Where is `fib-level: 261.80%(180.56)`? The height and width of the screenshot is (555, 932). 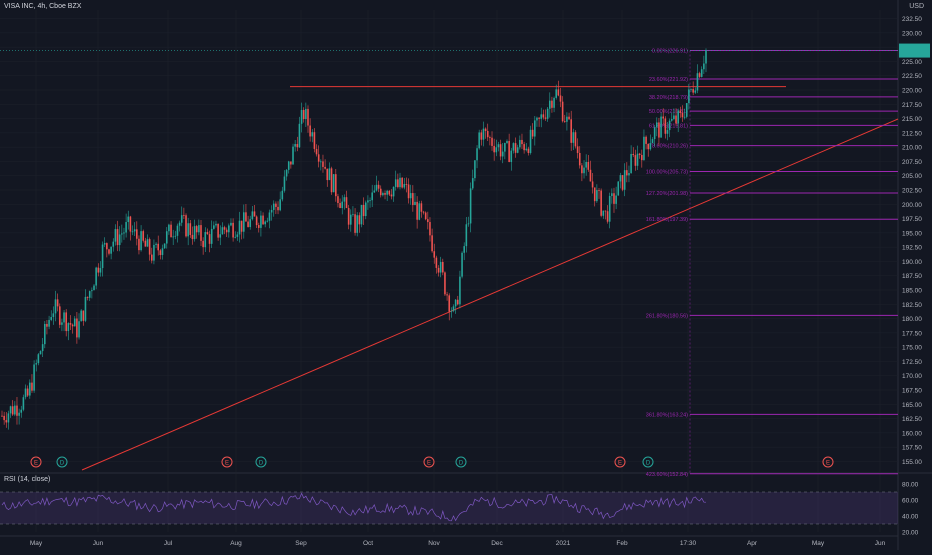
fib-level: 261.80%(180.56) is located at coordinates (772, 316).